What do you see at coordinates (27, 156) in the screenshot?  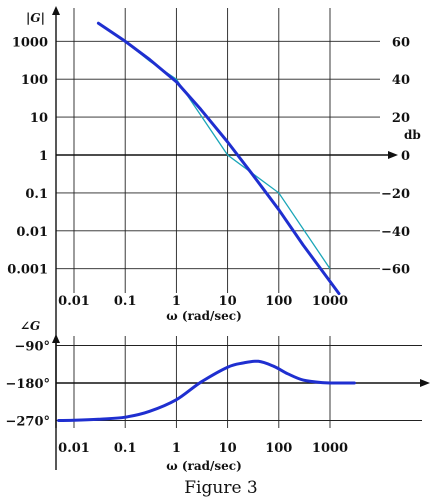 I see `magnitude-left-ticks: 1000 100 10 1 0.1 0.01 0.001` at bounding box center [27, 156].